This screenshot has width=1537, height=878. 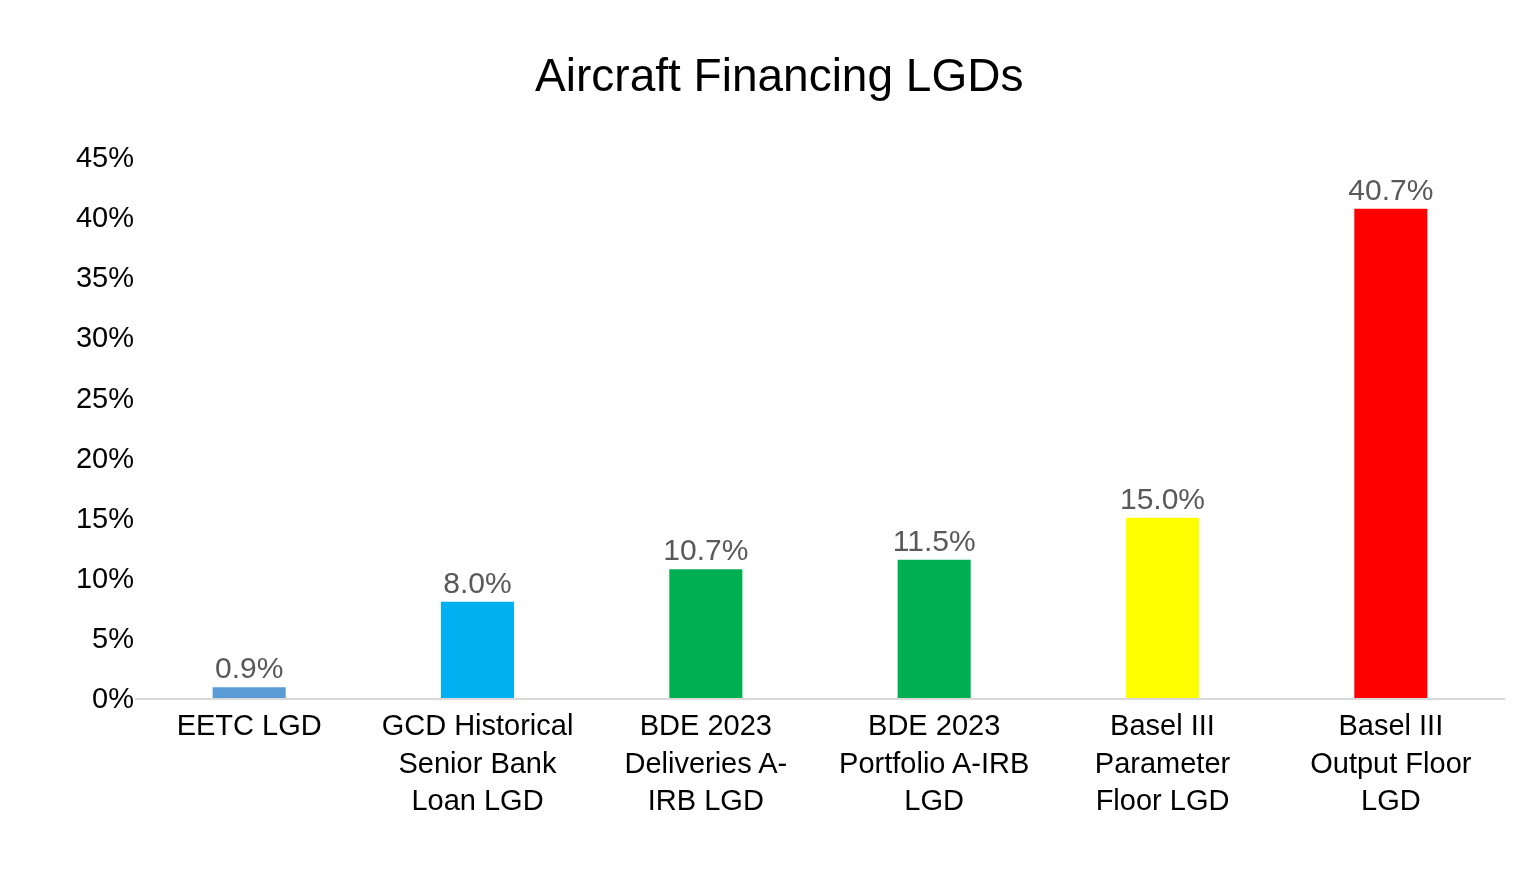 What do you see at coordinates (104, 457) in the screenshot?
I see `y-tick-label: 20%` at bounding box center [104, 457].